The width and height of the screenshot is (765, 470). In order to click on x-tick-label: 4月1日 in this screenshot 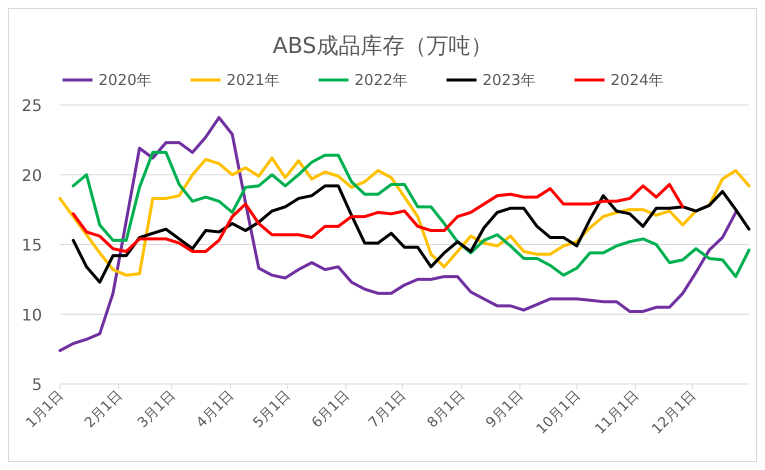, I will do `click(215, 410)`.